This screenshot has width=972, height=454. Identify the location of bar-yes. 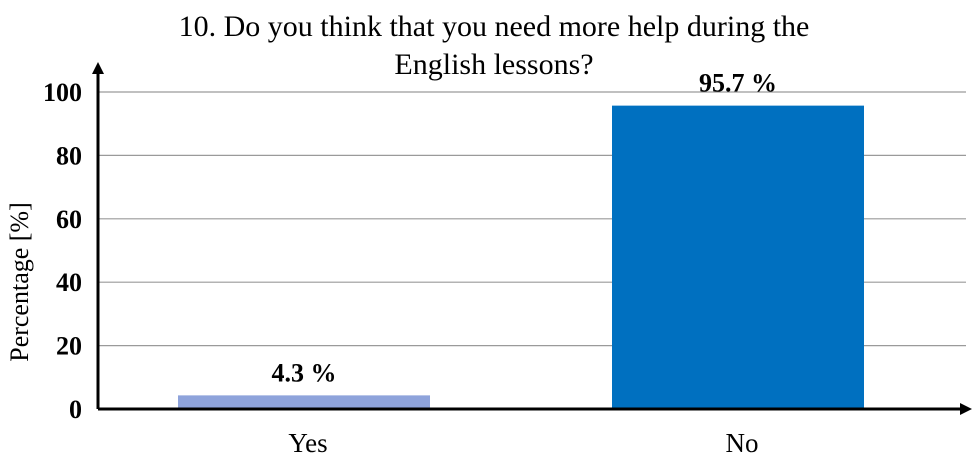
(304, 402).